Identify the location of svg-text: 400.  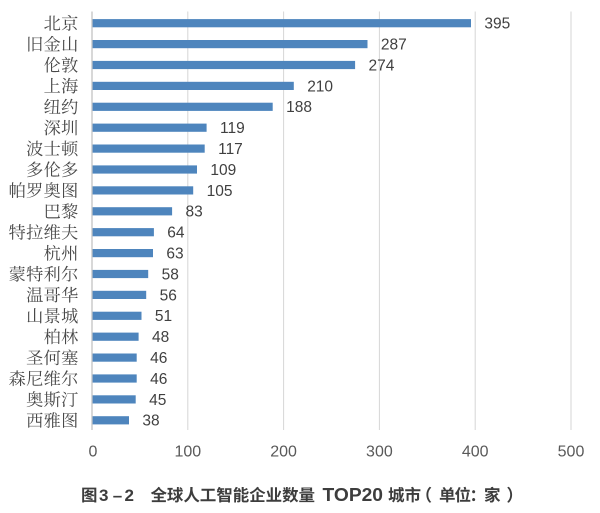
(475, 452).